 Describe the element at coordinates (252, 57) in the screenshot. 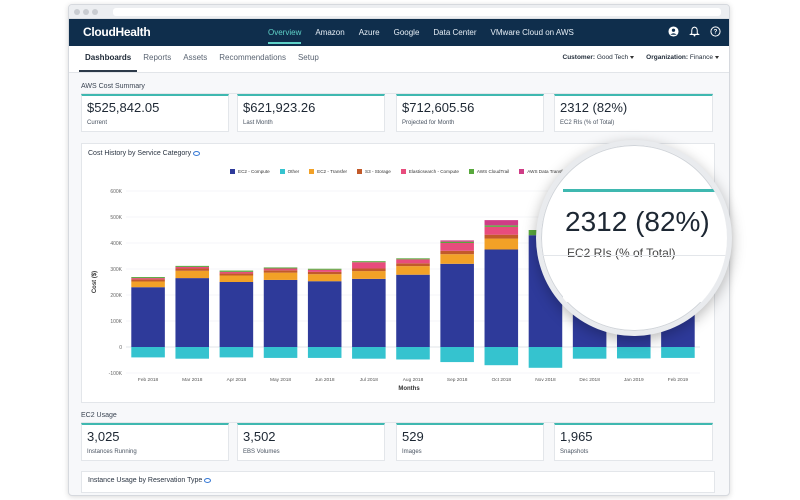

I see `sub-tab-recommendations: Recommendations` at that location.